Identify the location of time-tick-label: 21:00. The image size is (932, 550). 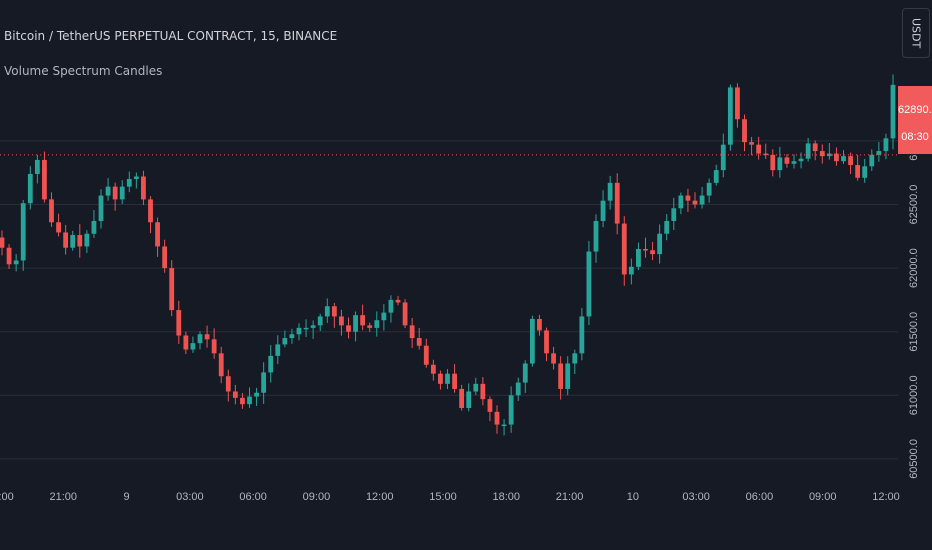
(570, 497).